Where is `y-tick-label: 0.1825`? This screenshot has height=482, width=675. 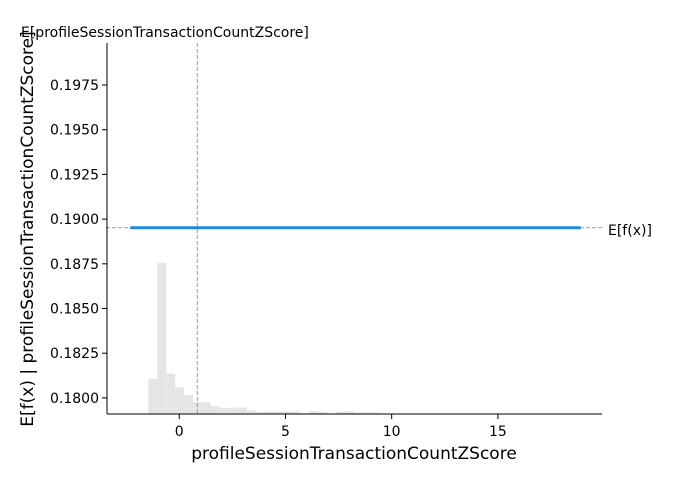
y-tick-label: 0.1825 is located at coordinates (74, 354).